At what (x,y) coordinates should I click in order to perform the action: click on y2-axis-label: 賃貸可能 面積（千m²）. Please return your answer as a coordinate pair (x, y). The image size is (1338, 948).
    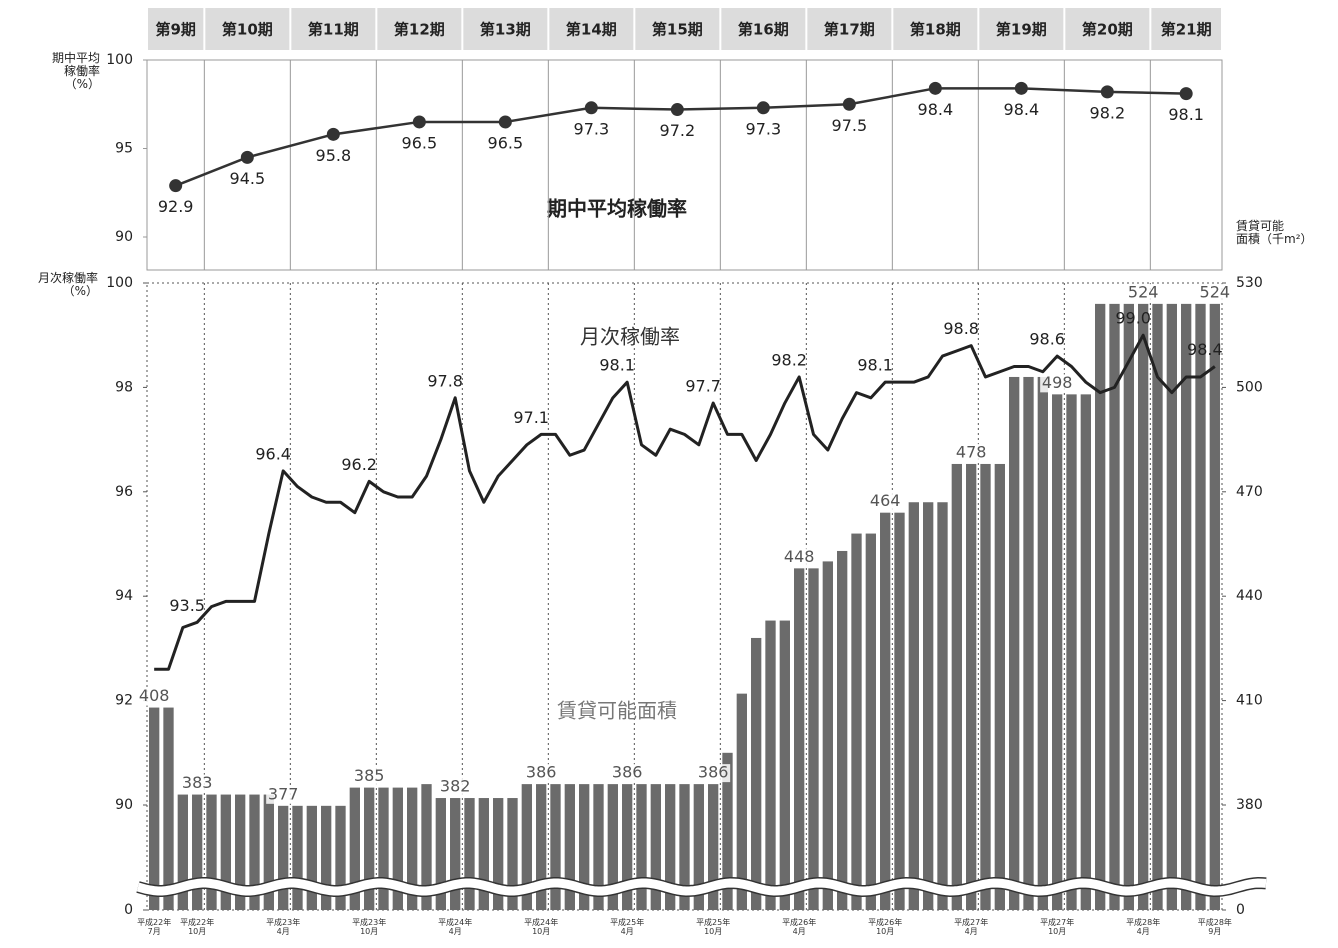
    Looking at the image, I should click on (1274, 232).